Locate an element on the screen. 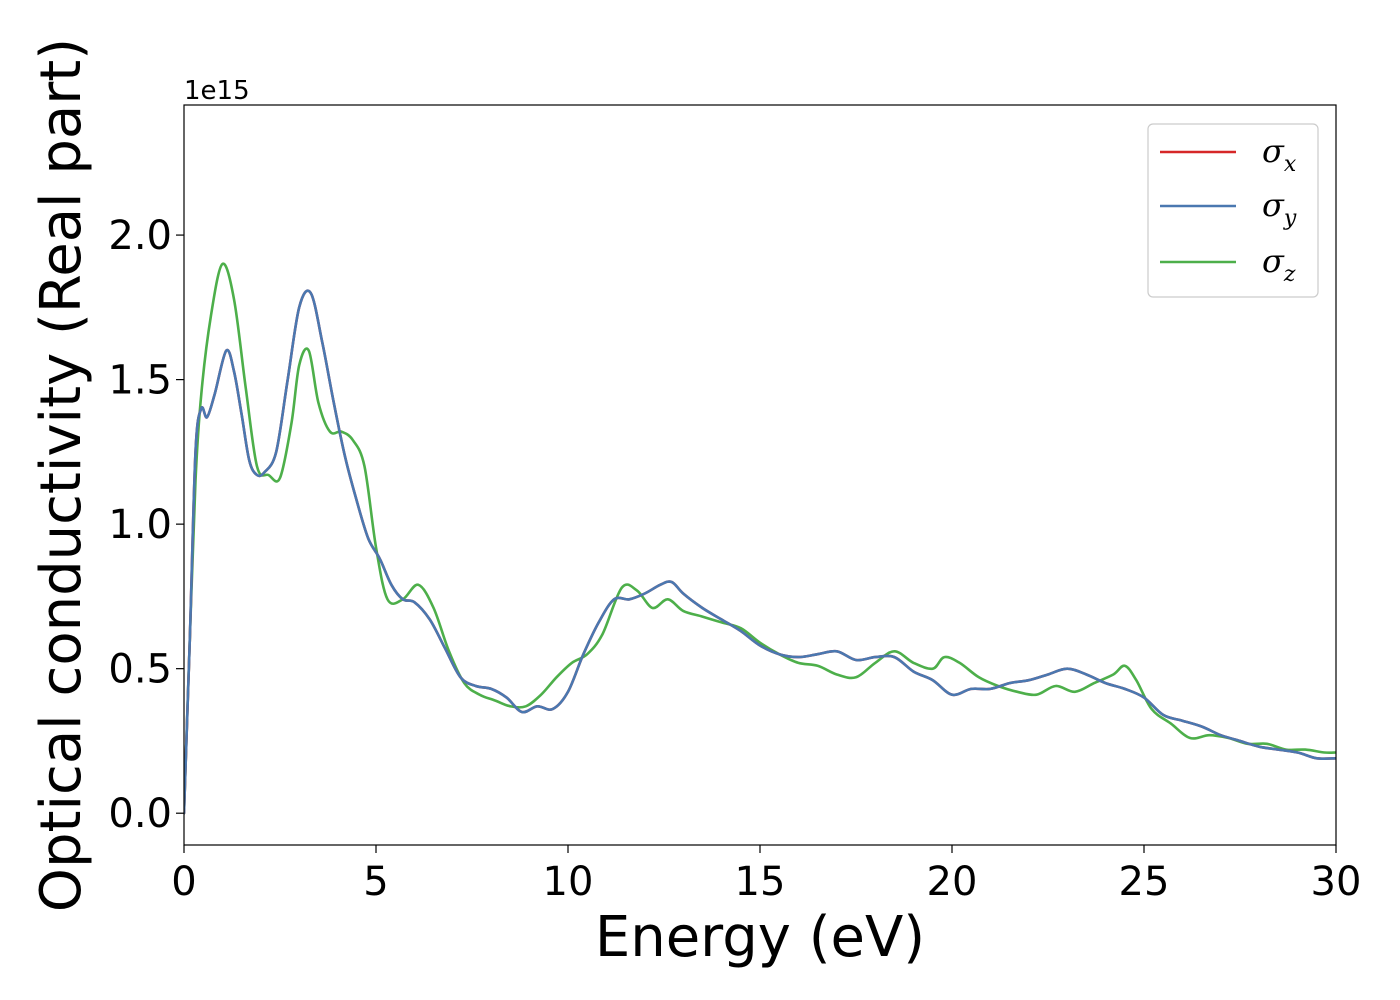 Image resolution: width=1400 pixels, height=1000 pixels. x-axis-ticks: 0 5 10 15 20 25 30 is located at coordinates (766, 875).